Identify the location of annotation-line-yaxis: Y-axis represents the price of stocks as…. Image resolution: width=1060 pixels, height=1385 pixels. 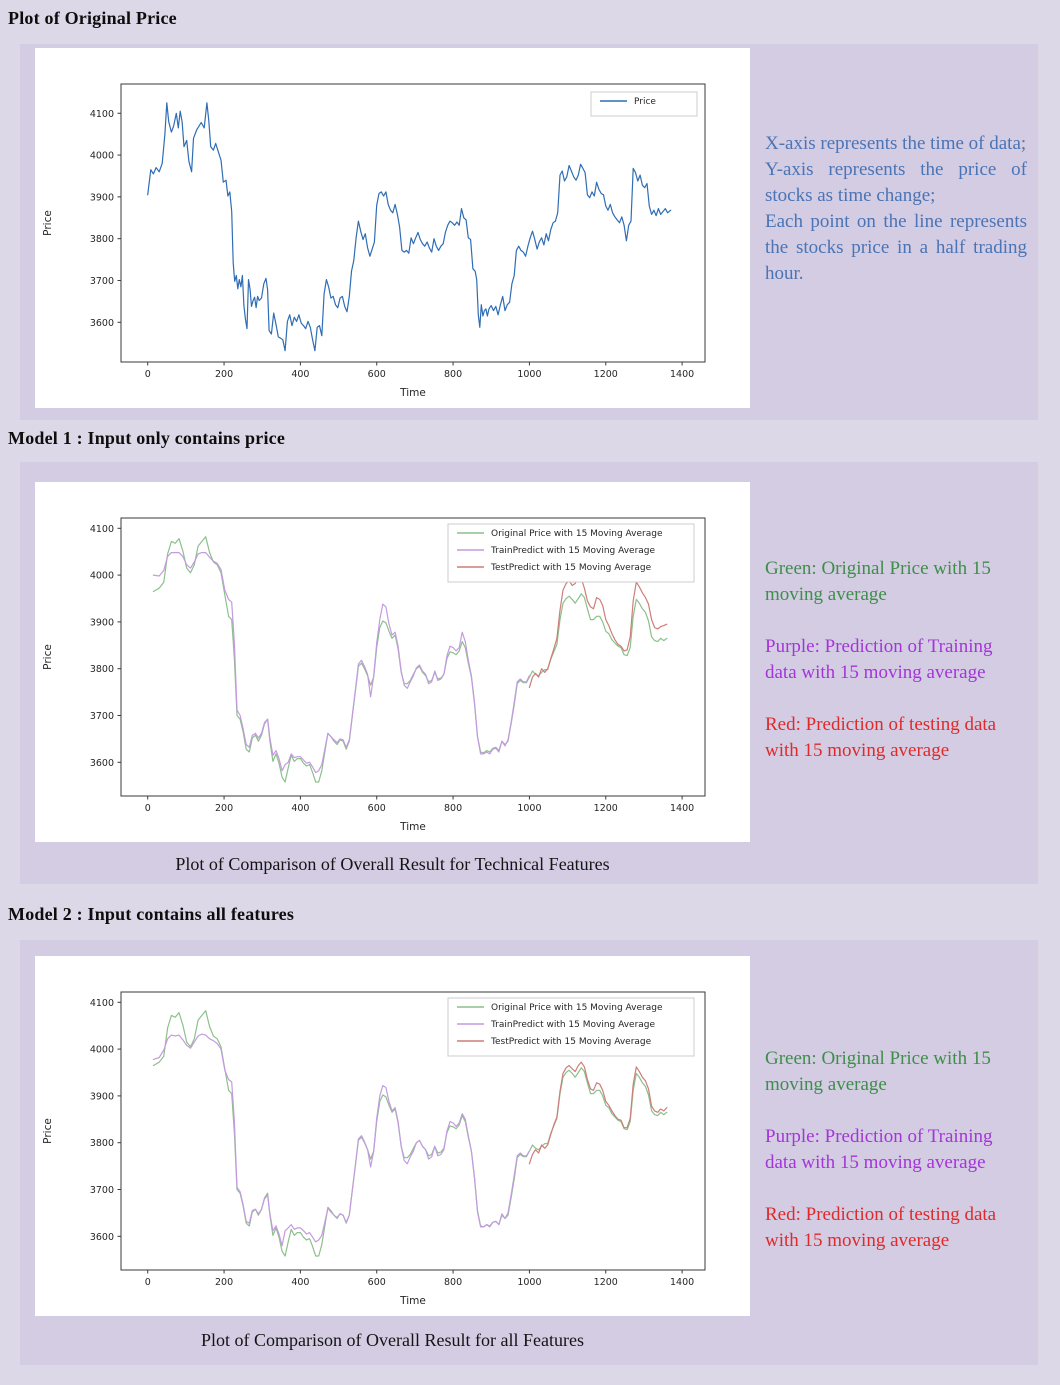
(896, 182).